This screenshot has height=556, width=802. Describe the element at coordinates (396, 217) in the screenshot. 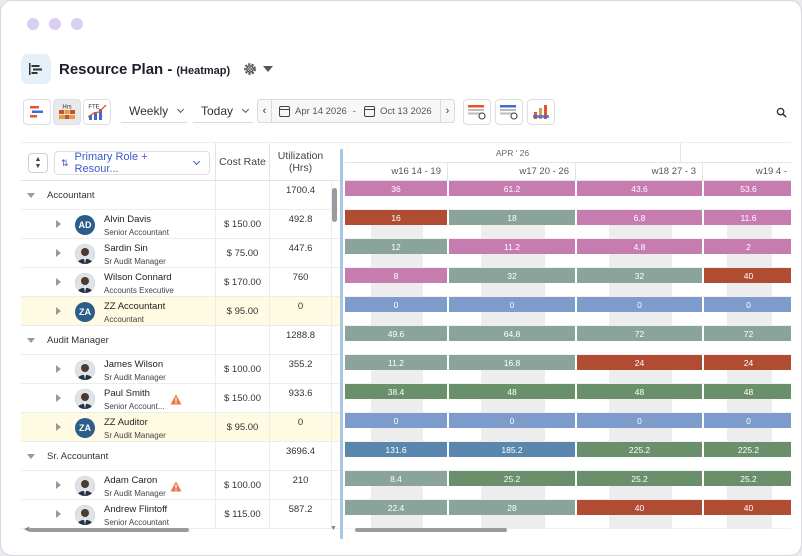

I see `heatmap-bar: 16` at that location.